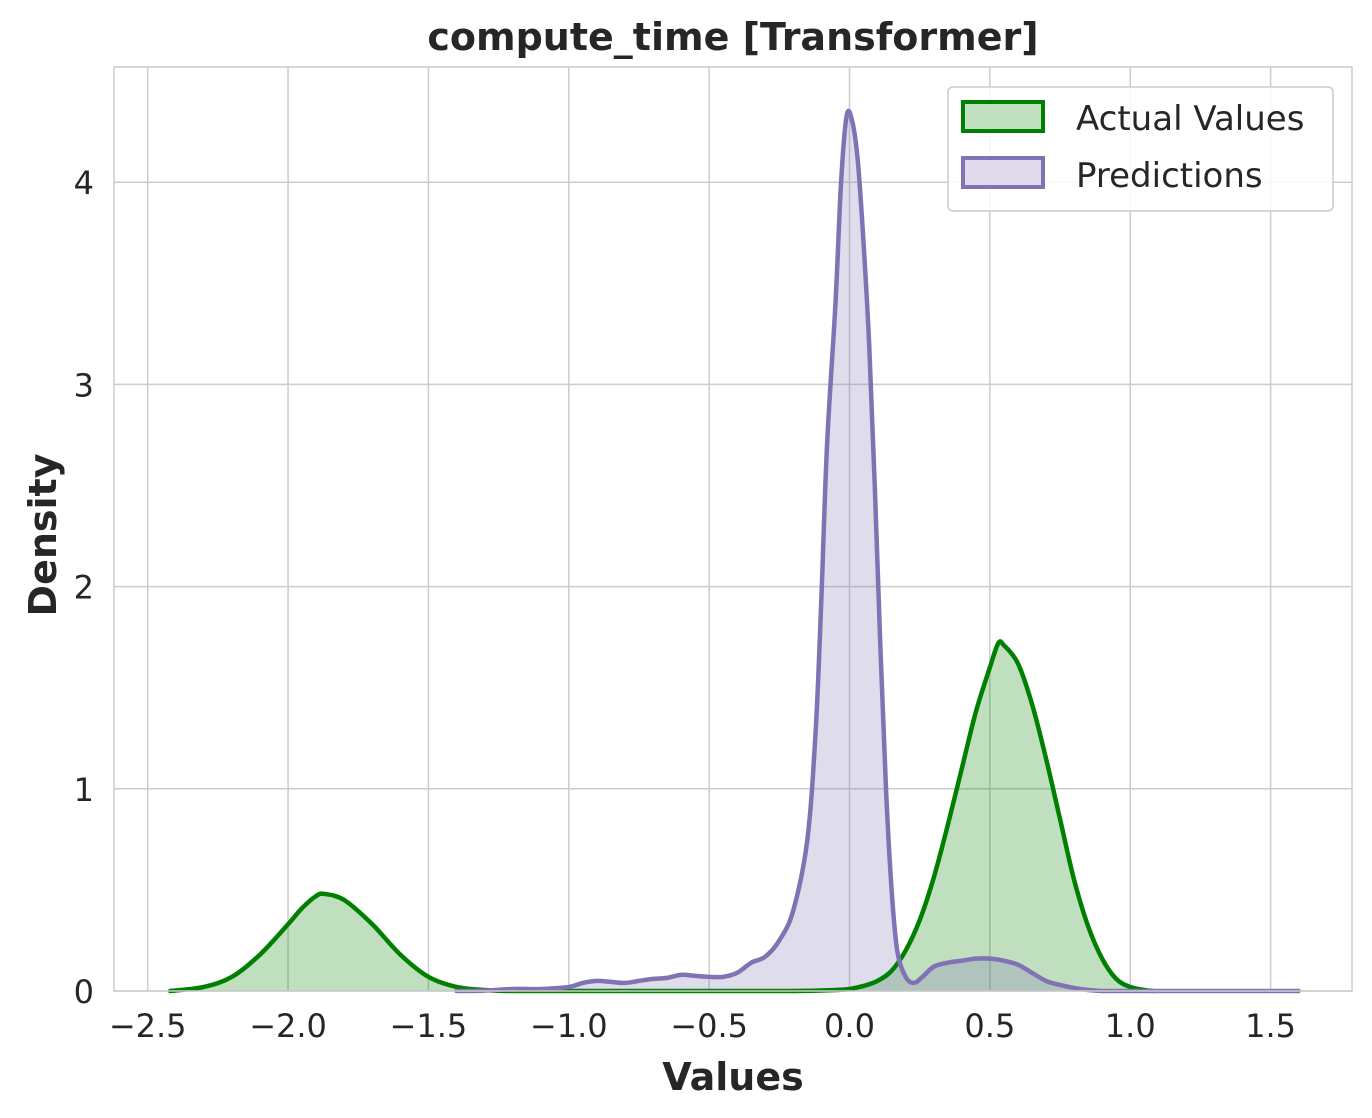 The image size is (1372, 1118). What do you see at coordinates (1190, 119) in the screenshot?
I see `legend-label-actual-values: Actual Values` at bounding box center [1190, 119].